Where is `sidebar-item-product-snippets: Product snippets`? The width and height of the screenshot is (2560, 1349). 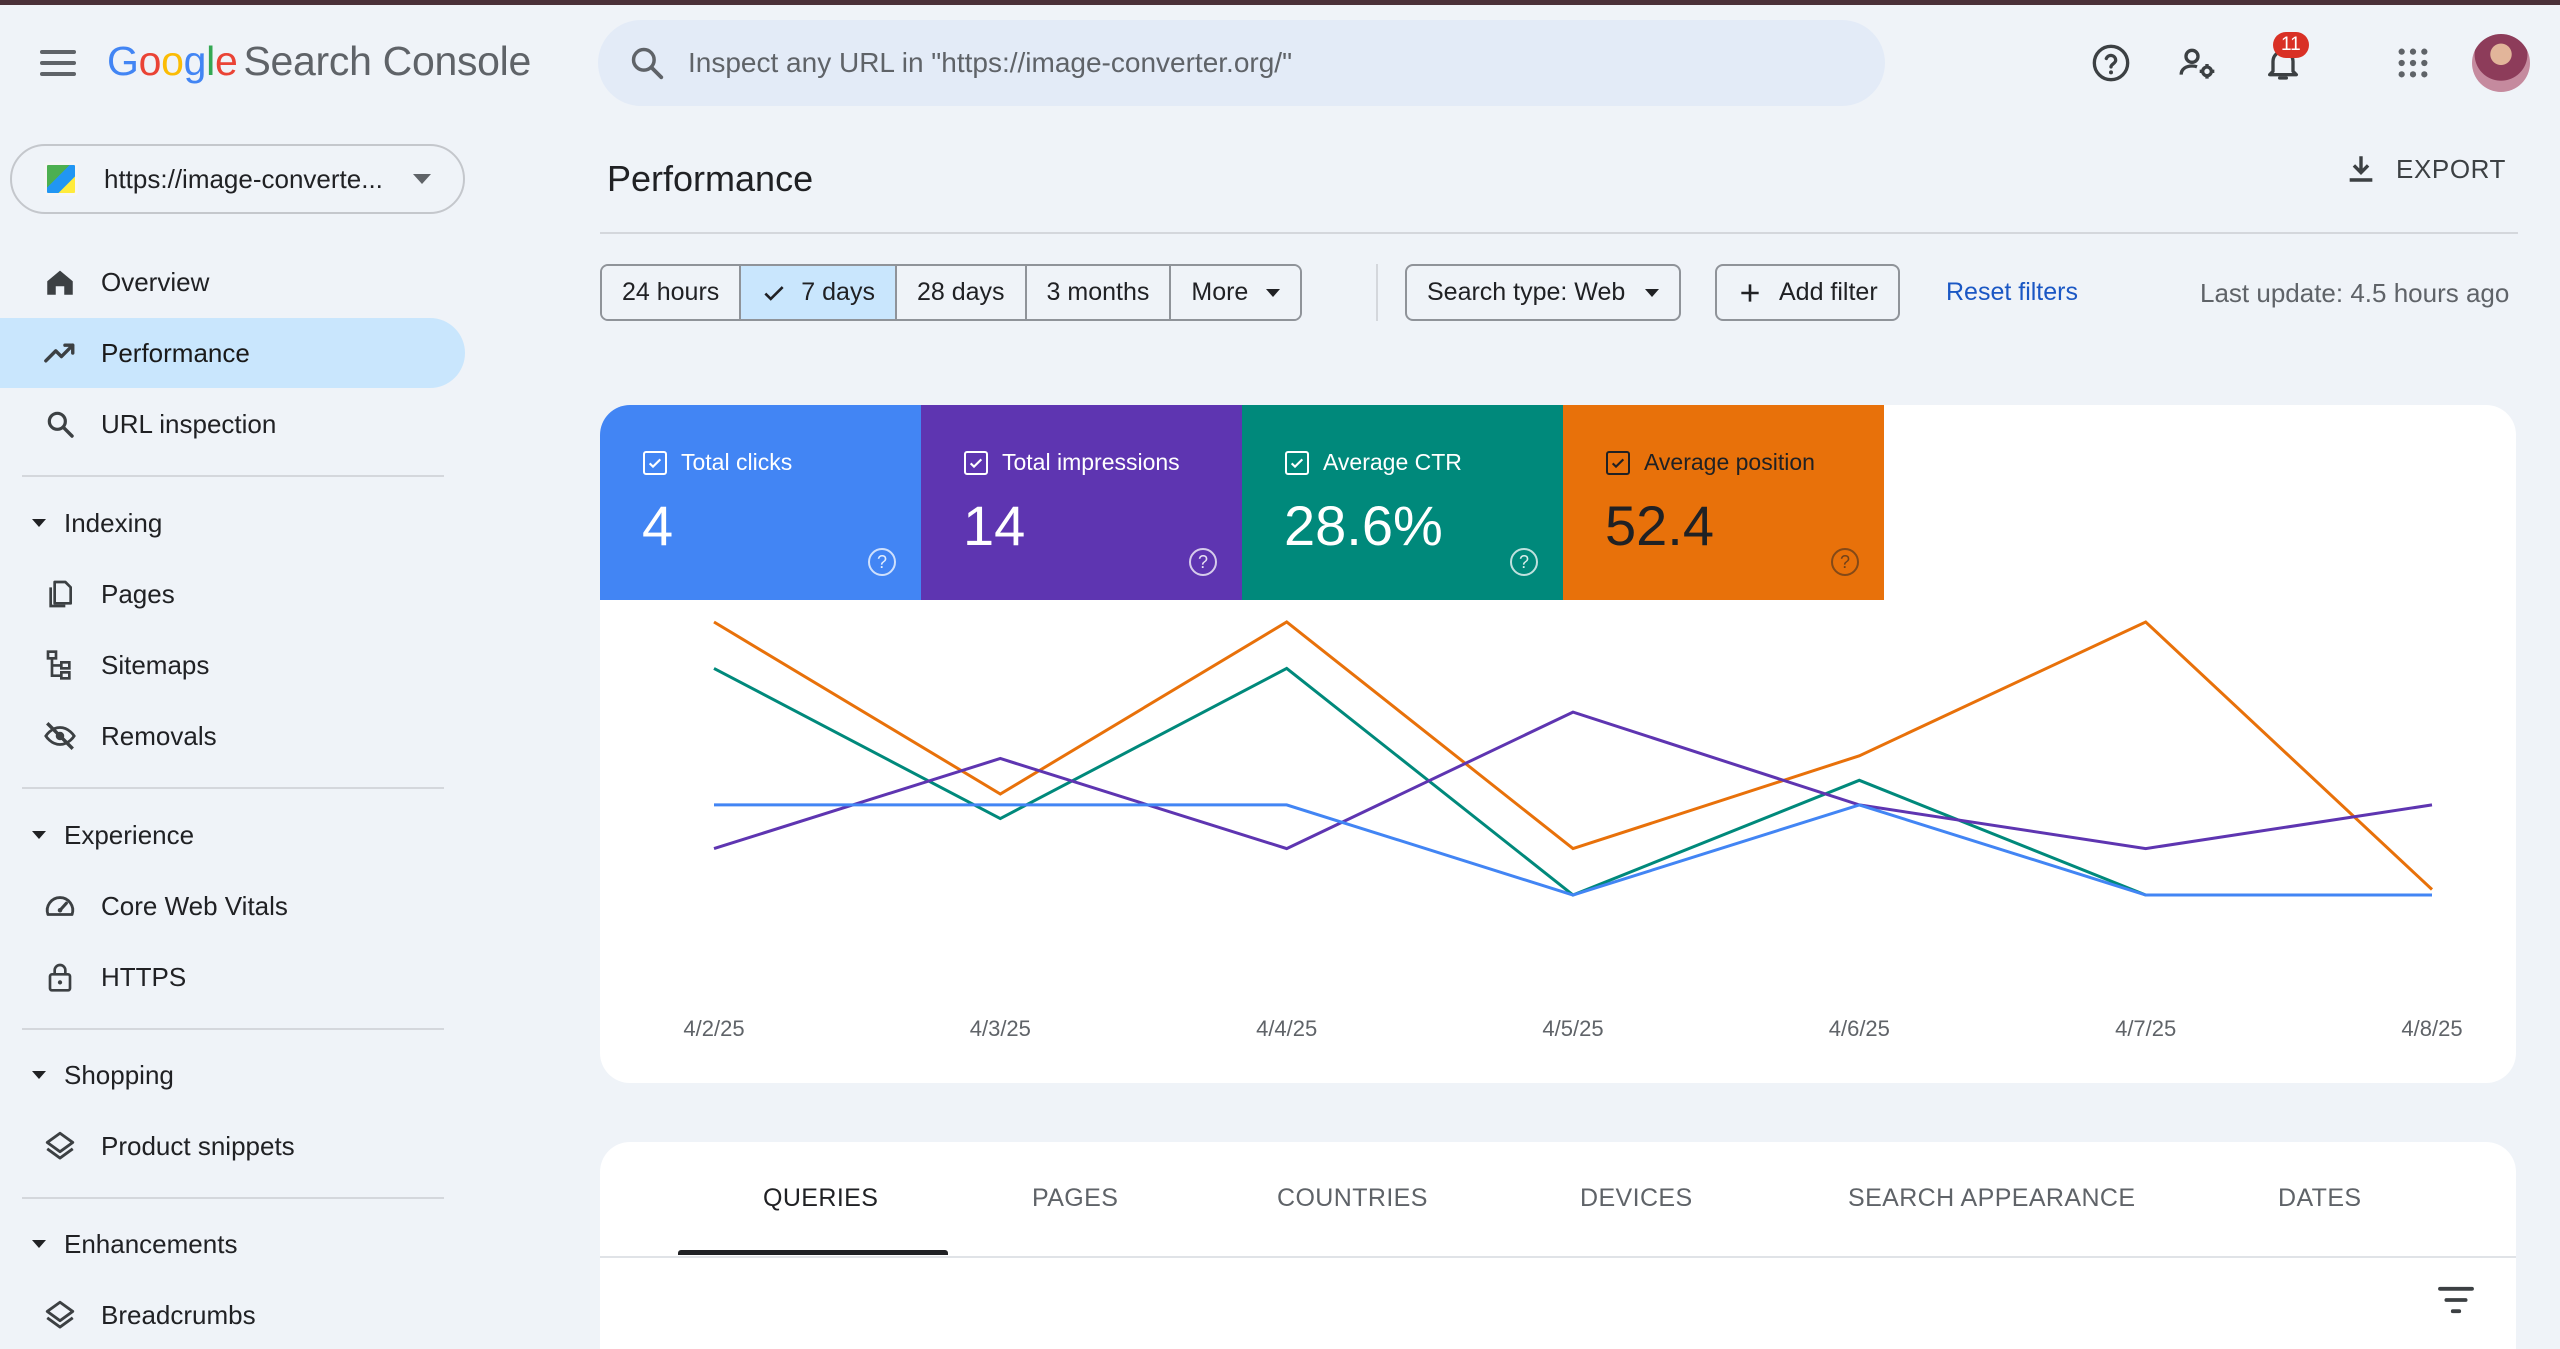
sidebar-item-product-snippets: Product snippets is located at coordinates (232, 1146).